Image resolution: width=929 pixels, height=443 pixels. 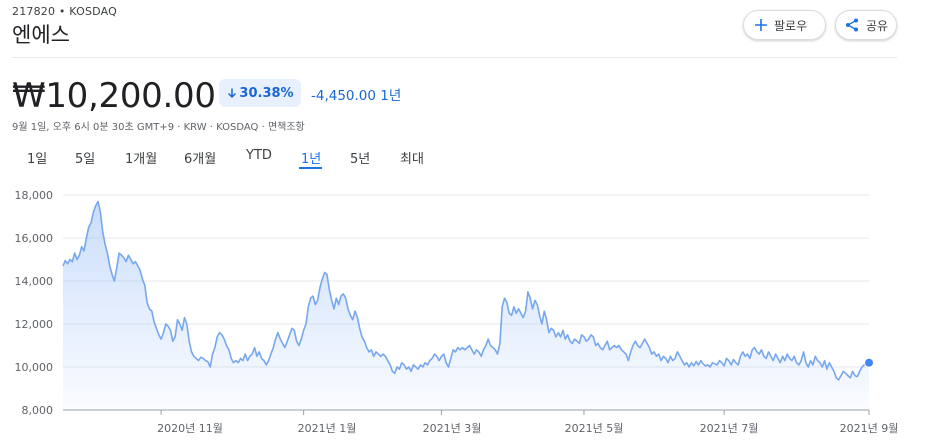 I want to click on change-percent-badge: 30.38%, so click(x=260, y=93).